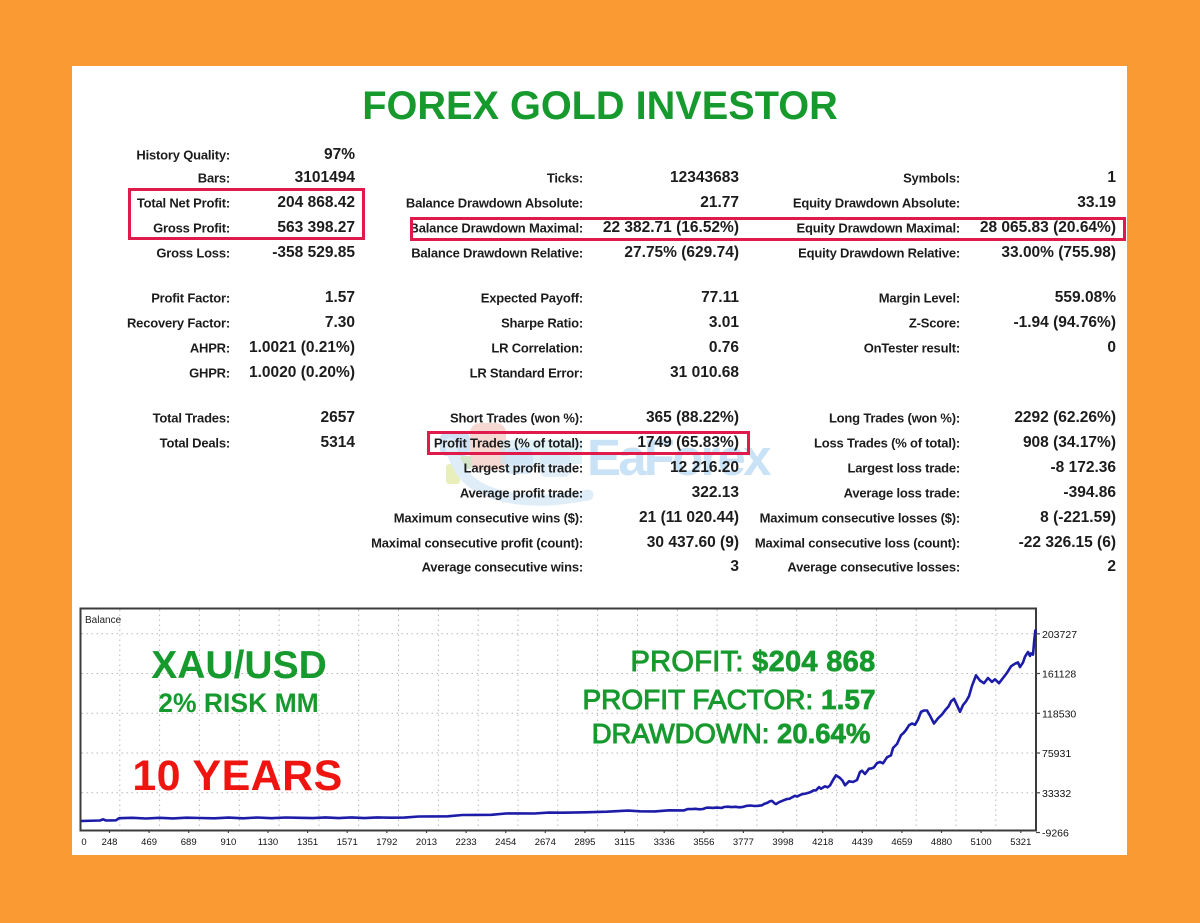 This screenshot has width=1200, height=923. What do you see at coordinates (1055, 834) in the screenshot?
I see `svg-text: -9266` at bounding box center [1055, 834].